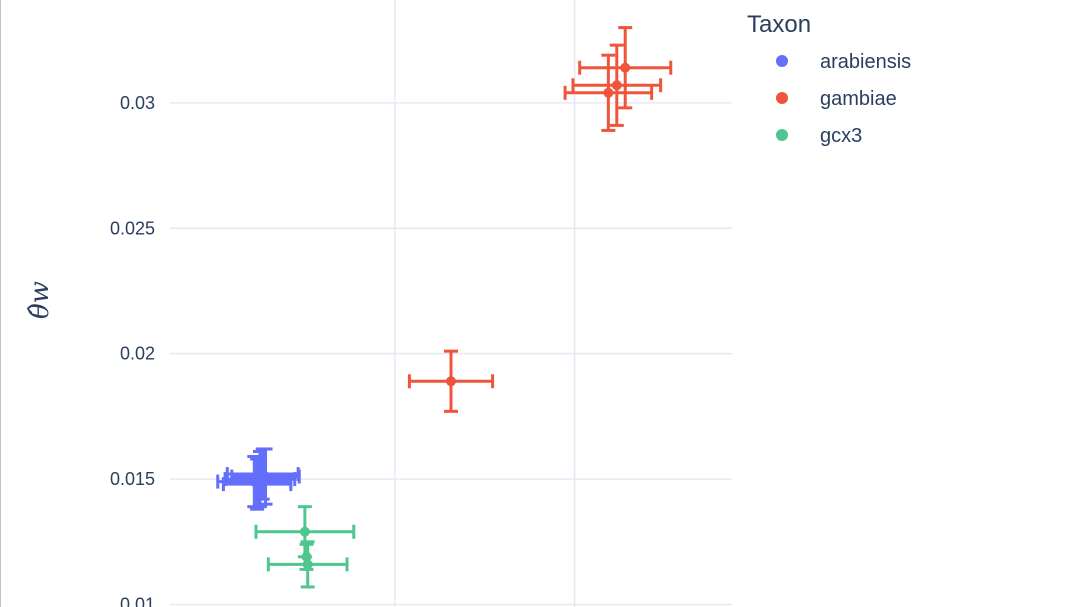  What do you see at coordinates (865, 62) in the screenshot?
I see `legend-label: arabiensis` at bounding box center [865, 62].